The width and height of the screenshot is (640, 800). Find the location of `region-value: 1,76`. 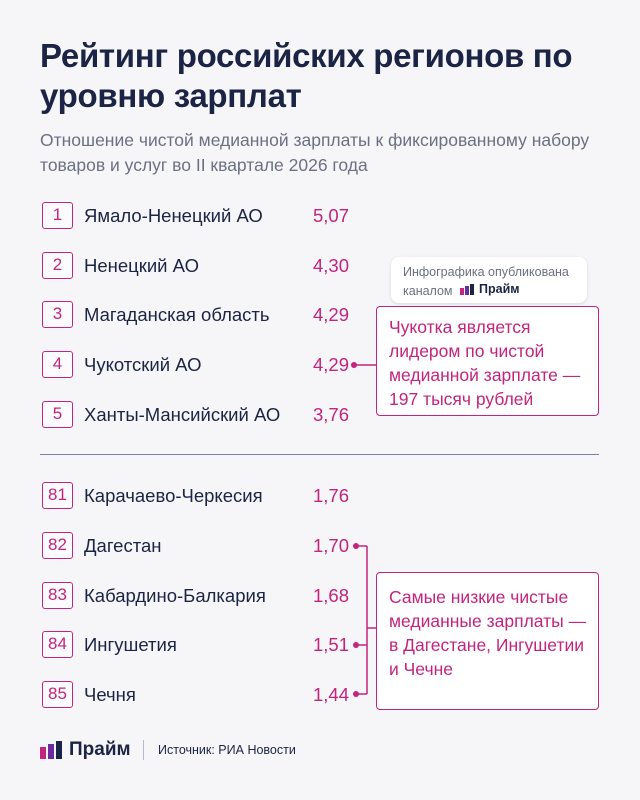

region-value: 1,76 is located at coordinates (331, 495).